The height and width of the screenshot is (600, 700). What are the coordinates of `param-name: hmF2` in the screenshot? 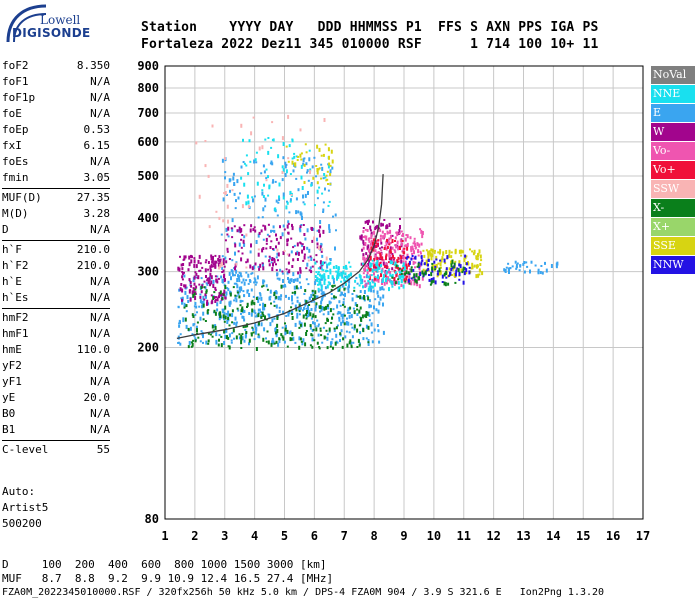 It's located at (15, 317).